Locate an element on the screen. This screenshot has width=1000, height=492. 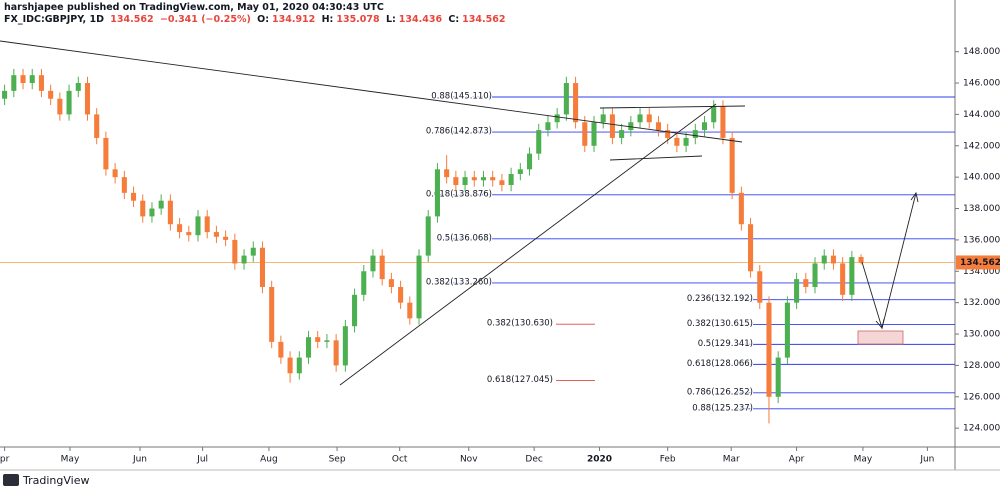
x-tick-label: Feb is located at coordinates (668, 460).